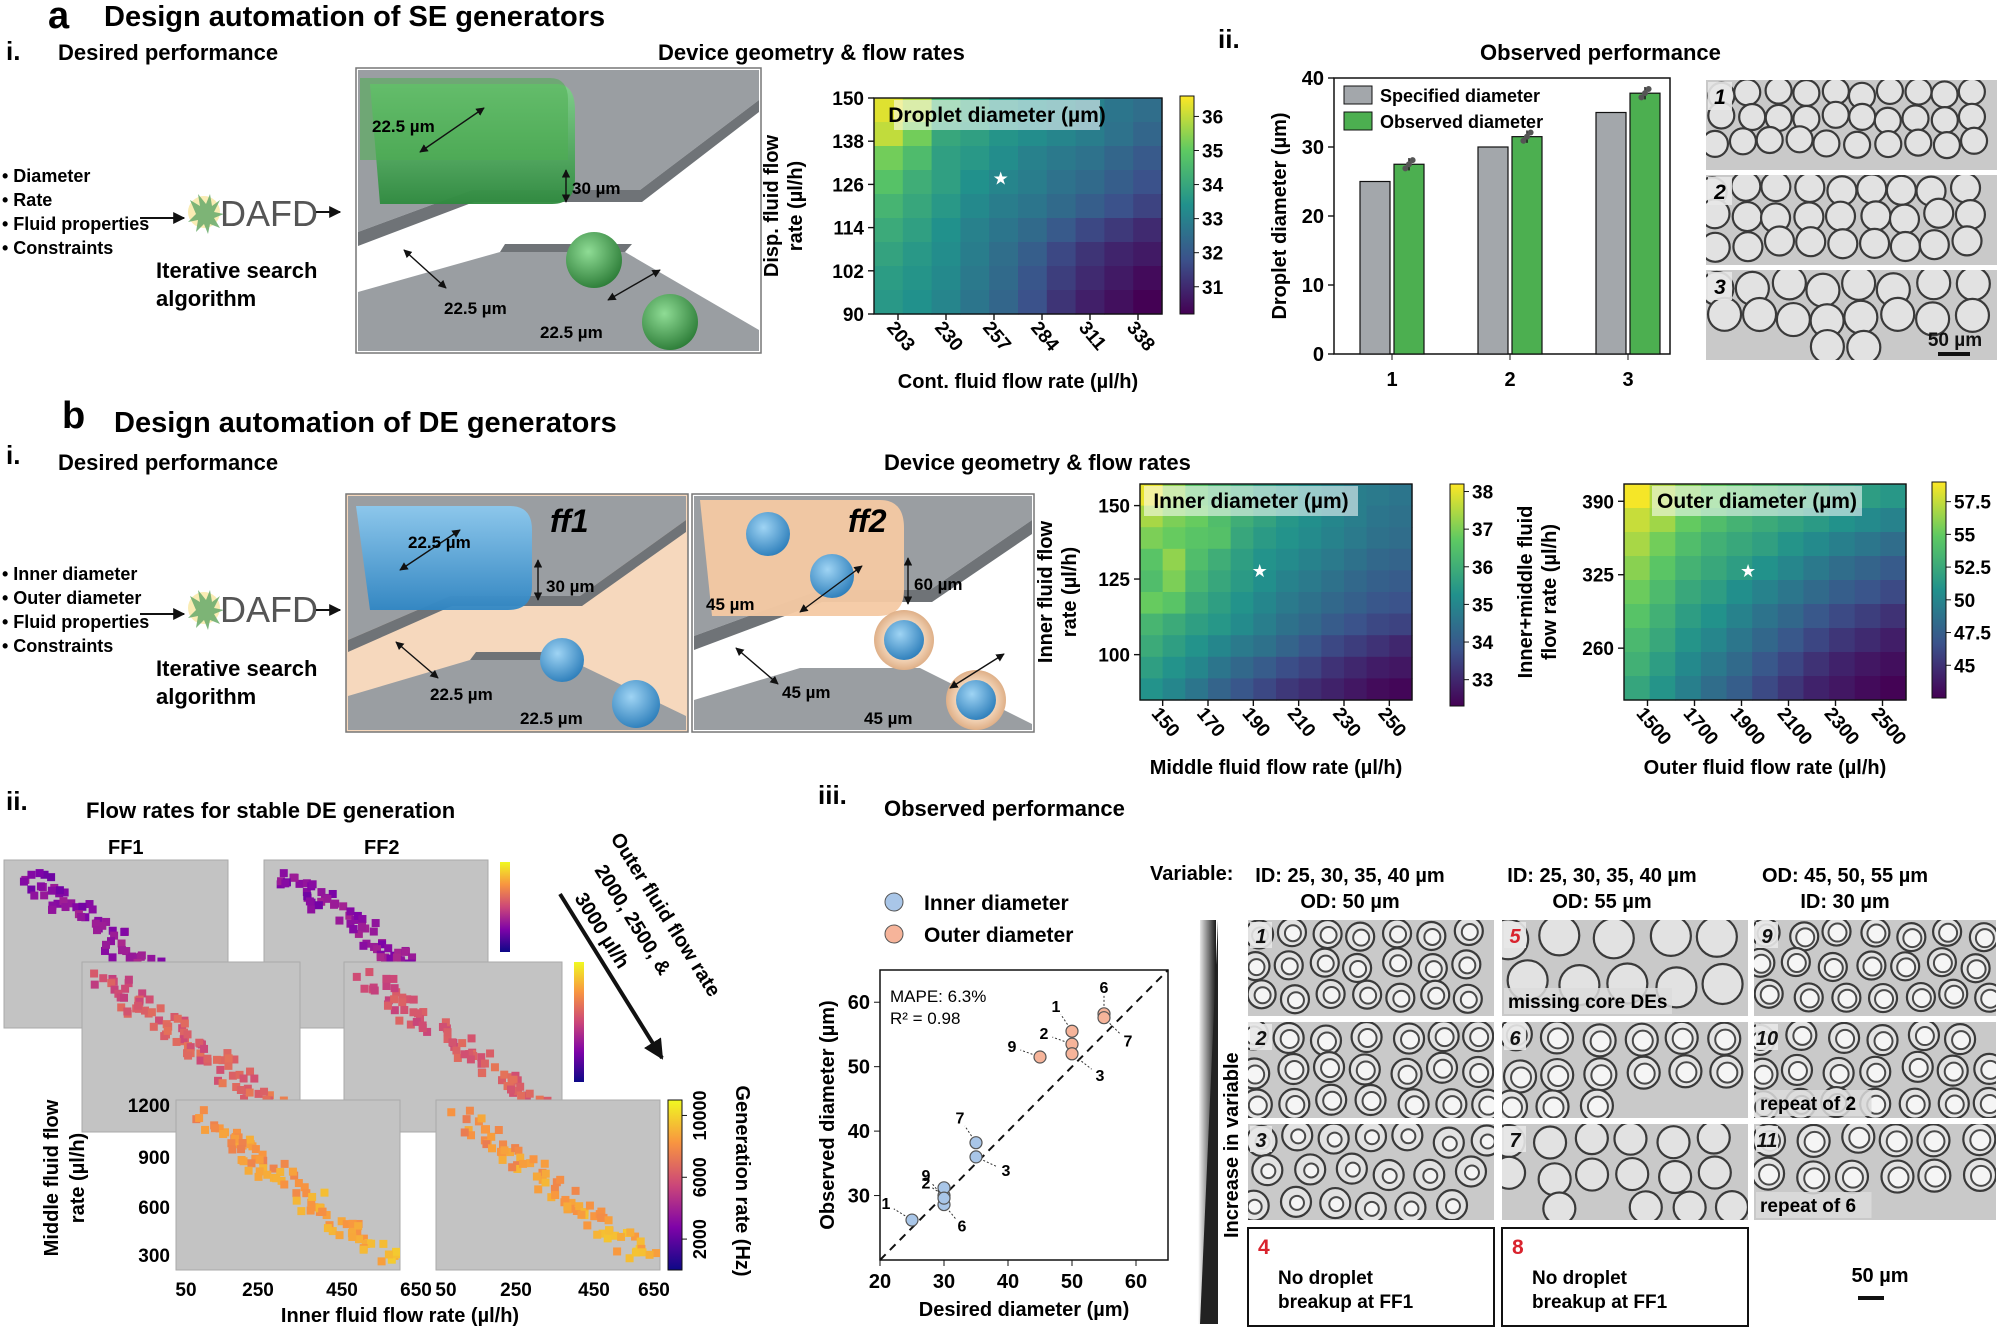 This screenshot has width=1997, height=1335. What do you see at coordinates (1757, 501) in the screenshot?
I see `heatmap-title: Outer diameter (µm)` at bounding box center [1757, 501].